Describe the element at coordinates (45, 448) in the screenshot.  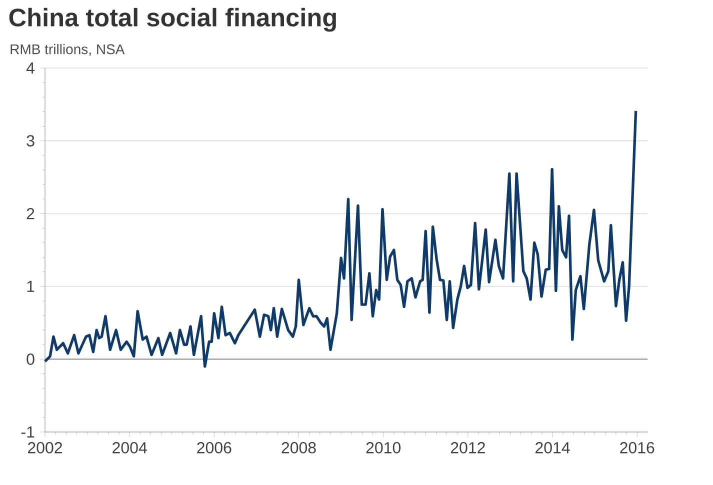
I see `x-tick-label: 2002` at that location.